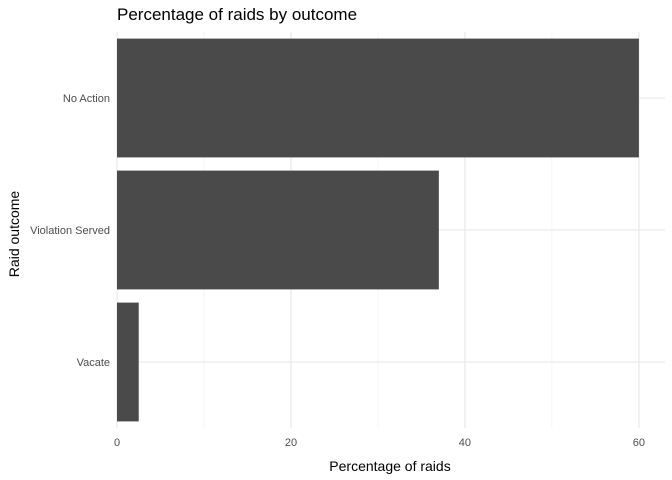 This screenshot has height=480, width=672. I want to click on y-tick-label: Vacate, so click(93, 363).